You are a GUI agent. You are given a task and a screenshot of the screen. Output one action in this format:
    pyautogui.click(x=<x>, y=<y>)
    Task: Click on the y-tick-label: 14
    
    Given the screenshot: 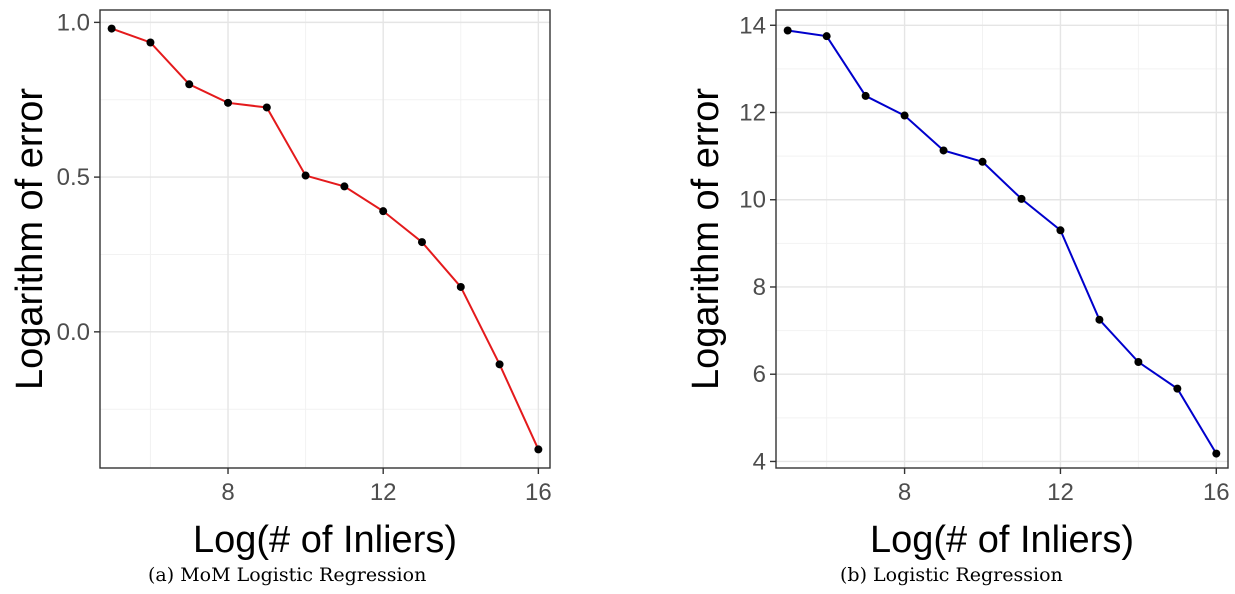 What is the action you would take?
    pyautogui.click(x=752, y=25)
    